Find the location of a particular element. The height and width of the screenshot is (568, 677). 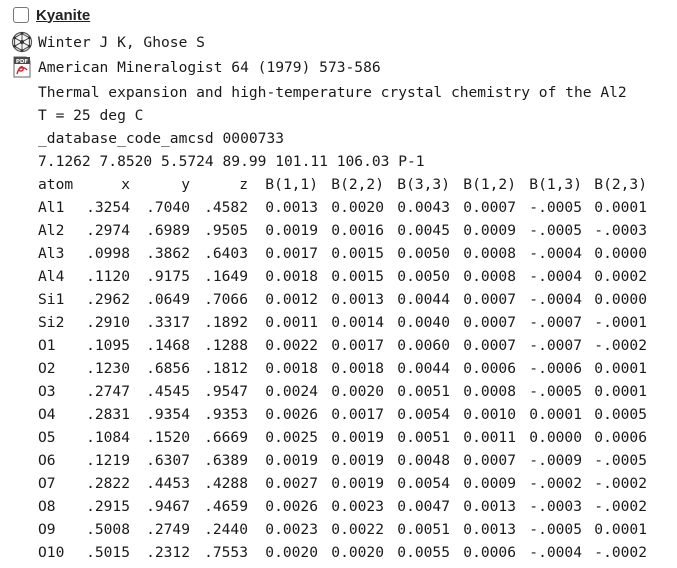

table-cell: O3 is located at coordinates (47, 391).